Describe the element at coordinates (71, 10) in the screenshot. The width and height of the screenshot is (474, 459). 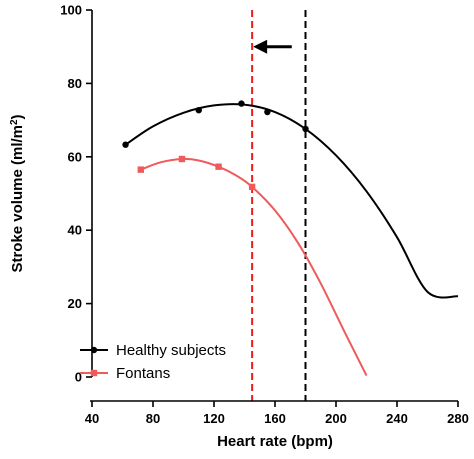
I see `y-tick-label-100: 100` at that location.